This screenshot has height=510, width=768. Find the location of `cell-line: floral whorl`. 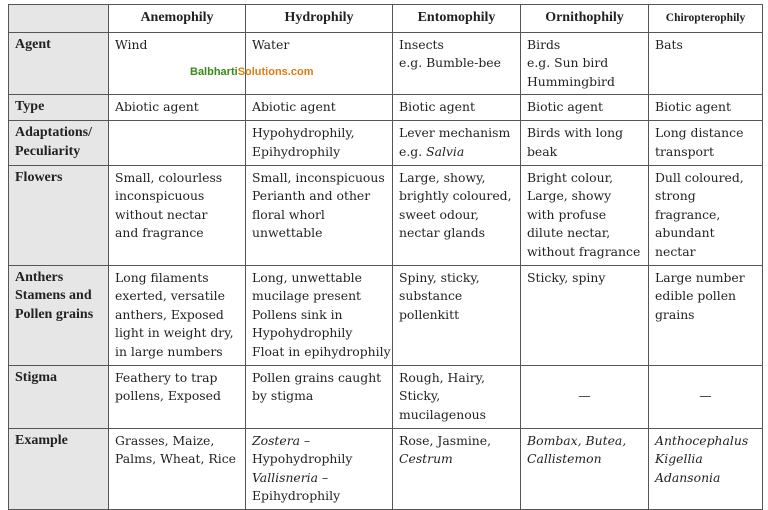

cell-line: floral whorl is located at coordinates (319, 215).